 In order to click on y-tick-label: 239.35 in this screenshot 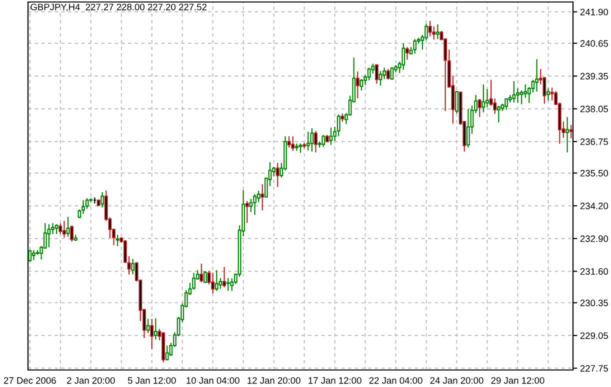, I will do `click(594, 76)`.